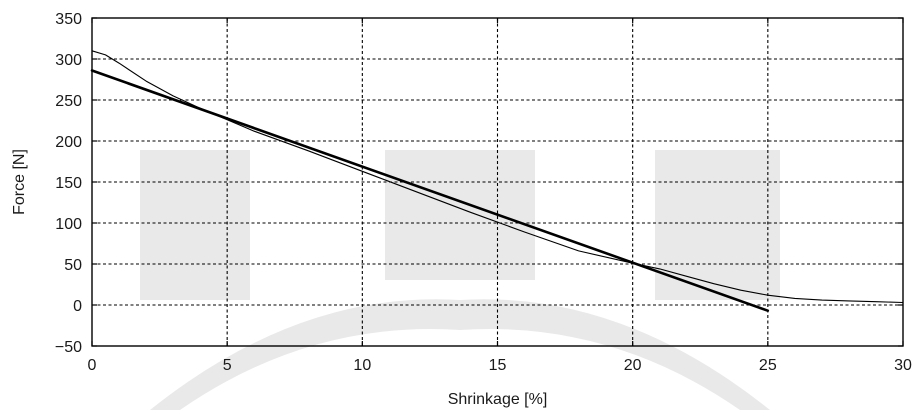 The image size is (914, 410). I want to click on y-tick-label: 0, so click(77, 306).